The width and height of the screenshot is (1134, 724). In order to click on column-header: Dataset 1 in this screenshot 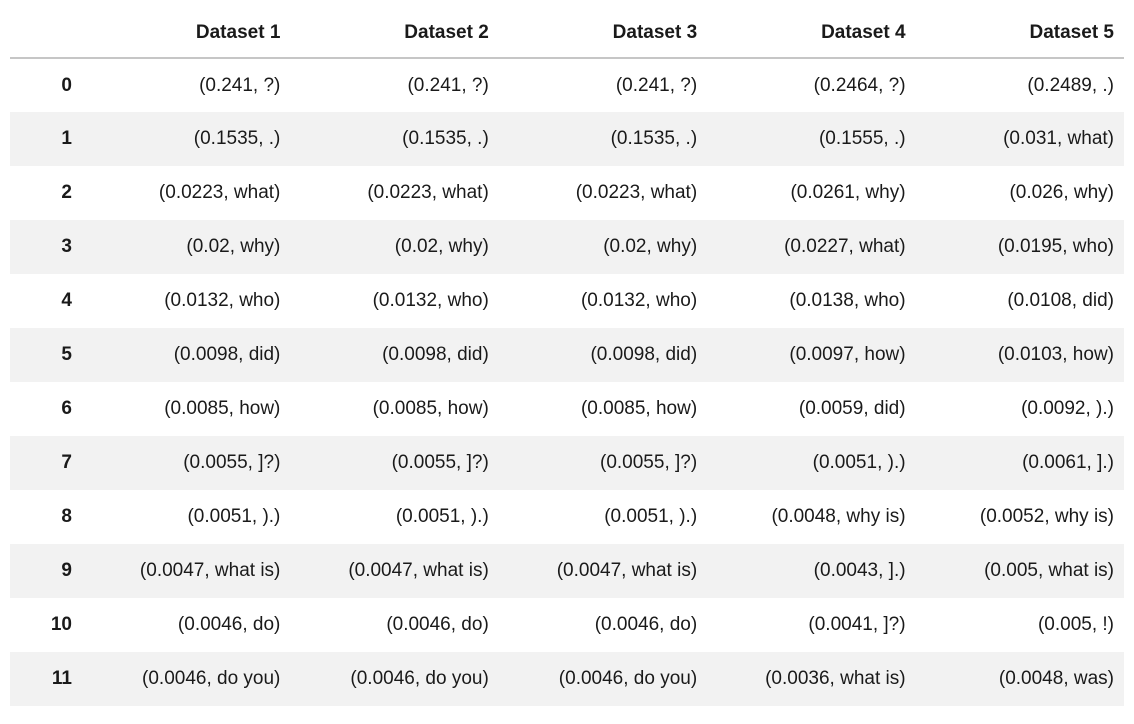, I will do `click(186, 33)`.